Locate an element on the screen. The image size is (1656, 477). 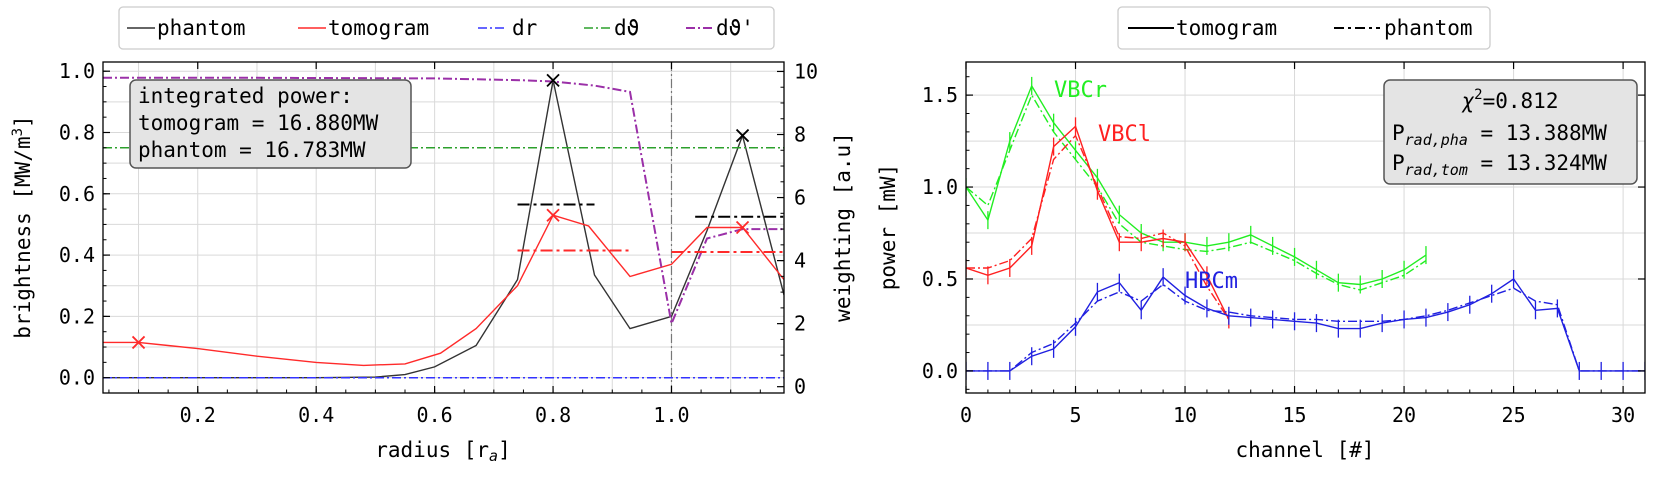
label-vbcl: VBCl is located at coordinates (1124, 134).